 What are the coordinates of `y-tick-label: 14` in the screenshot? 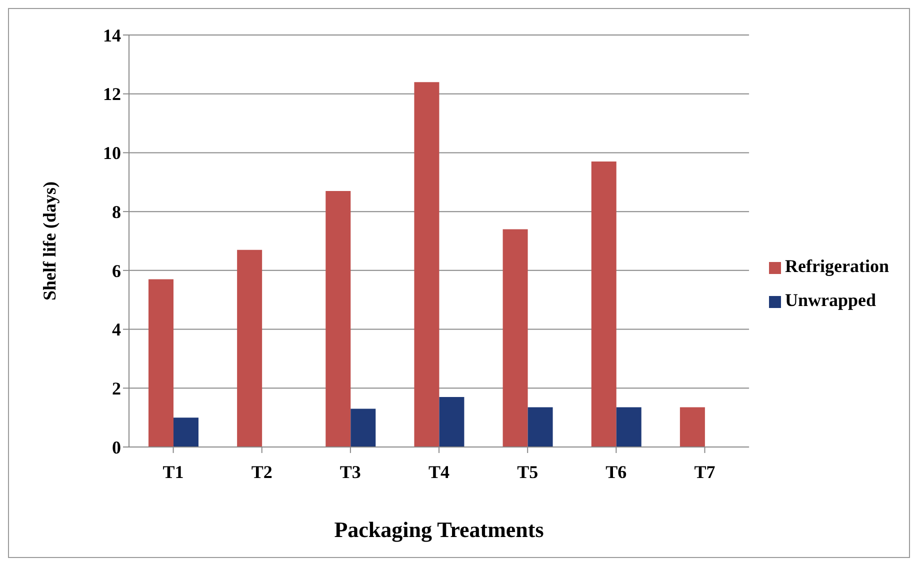 It's located at (112, 35).